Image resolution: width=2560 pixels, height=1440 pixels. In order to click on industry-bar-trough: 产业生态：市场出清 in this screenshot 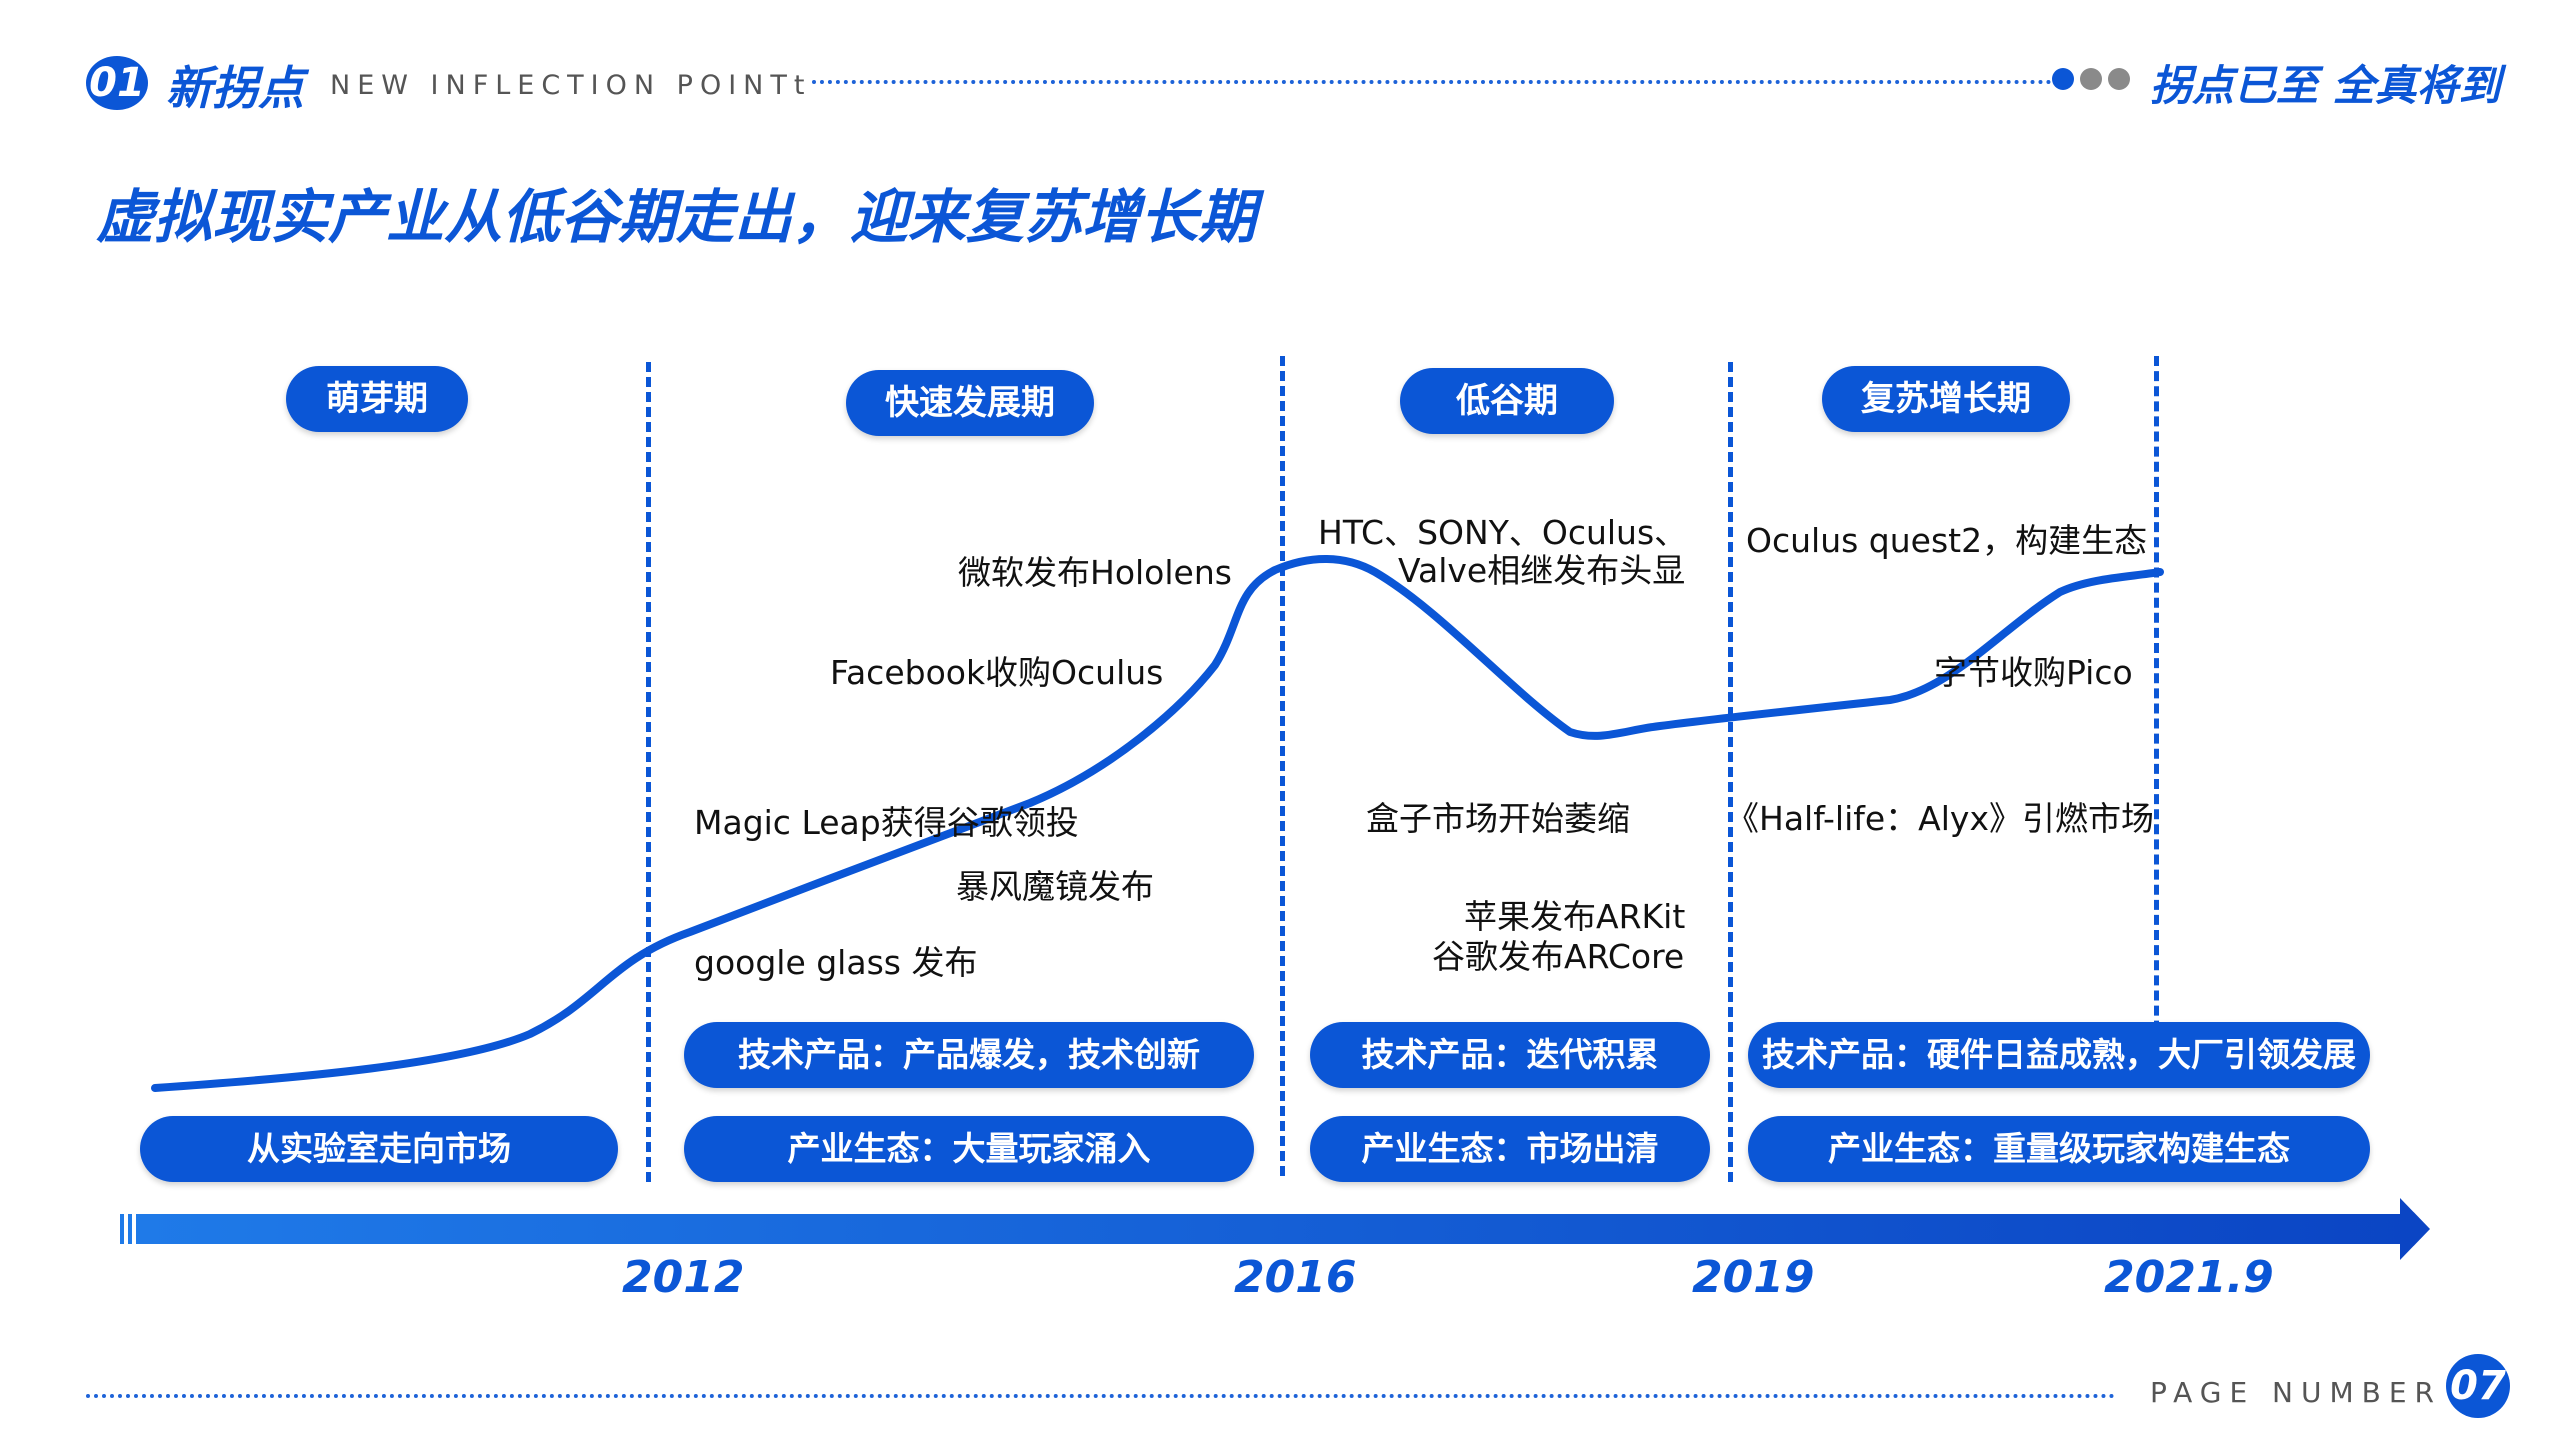, I will do `click(1510, 1149)`.